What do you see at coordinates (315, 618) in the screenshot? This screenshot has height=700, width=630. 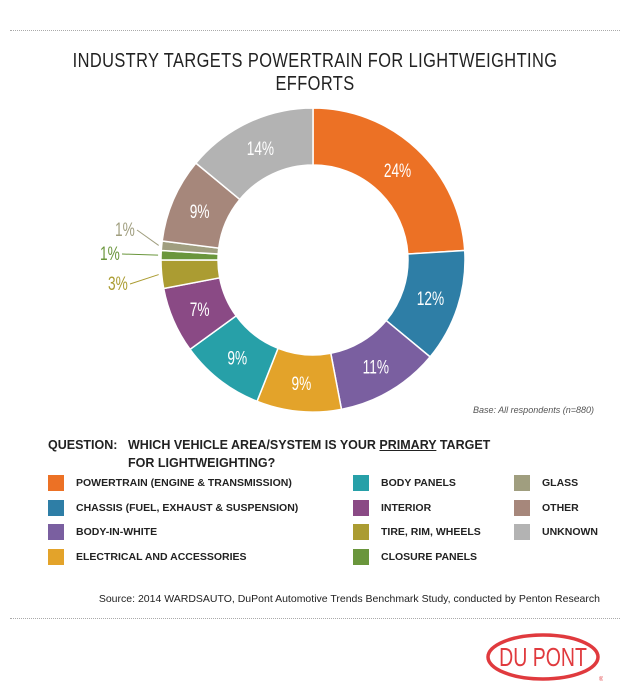 I see `bottom-divider` at bounding box center [315, 618].